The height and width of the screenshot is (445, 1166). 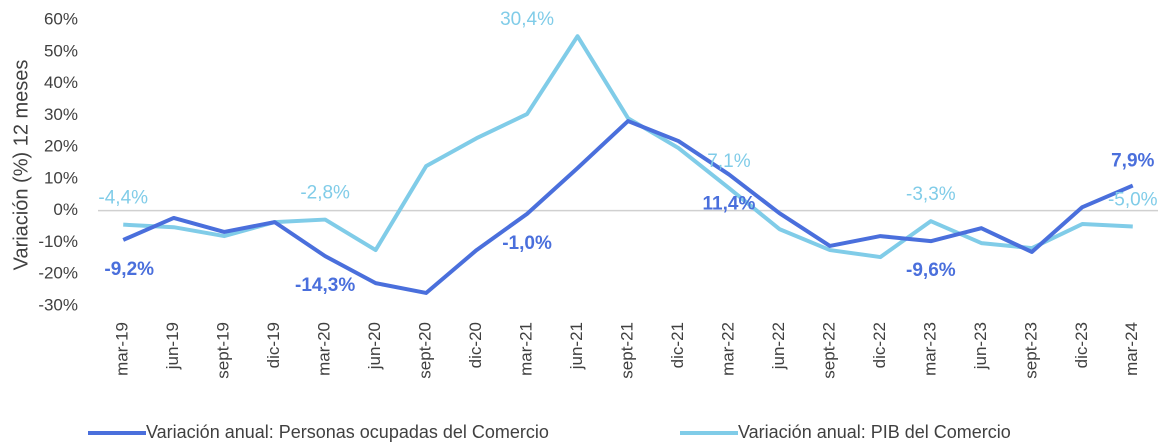 I want to click on x-tick-label: mar-20, so click(x=324, y=349).